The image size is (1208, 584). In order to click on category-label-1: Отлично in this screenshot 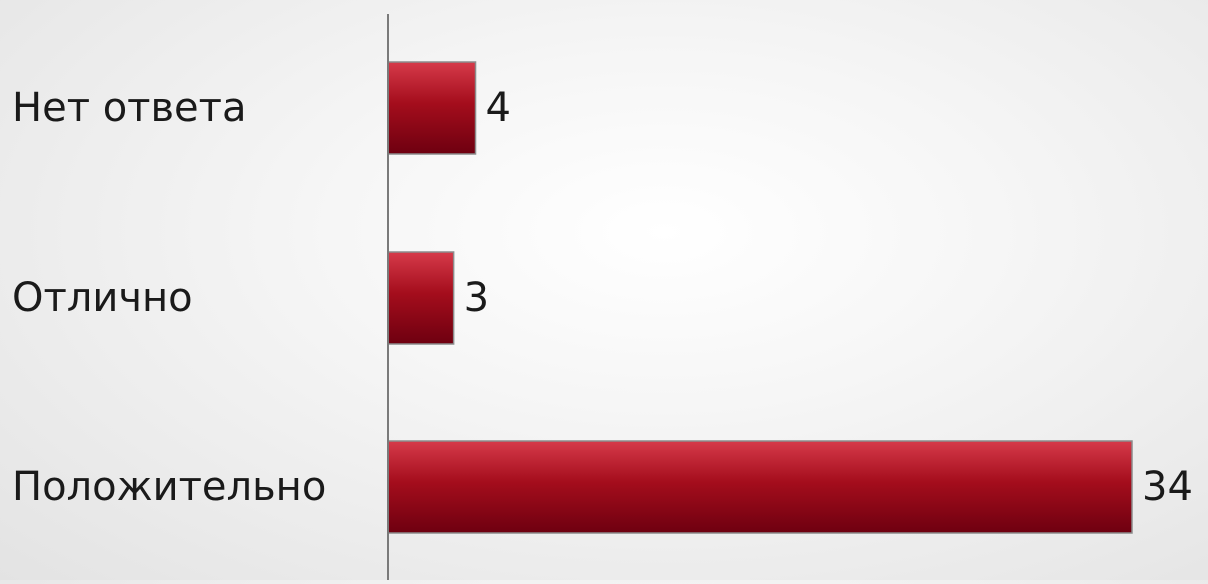, I will do `click(102, 298)`.